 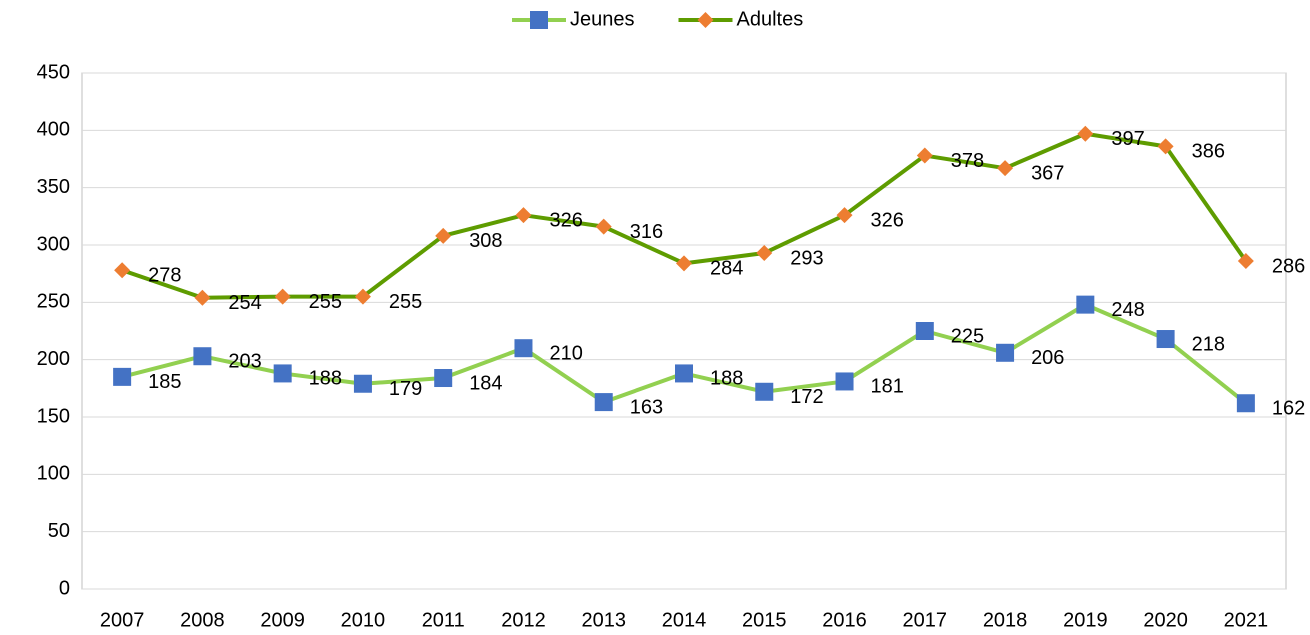 What do you see at coordinates (122, 620) in the screenshot?
I see `x-tick-label: 2007` at bounding box center [122, 620].